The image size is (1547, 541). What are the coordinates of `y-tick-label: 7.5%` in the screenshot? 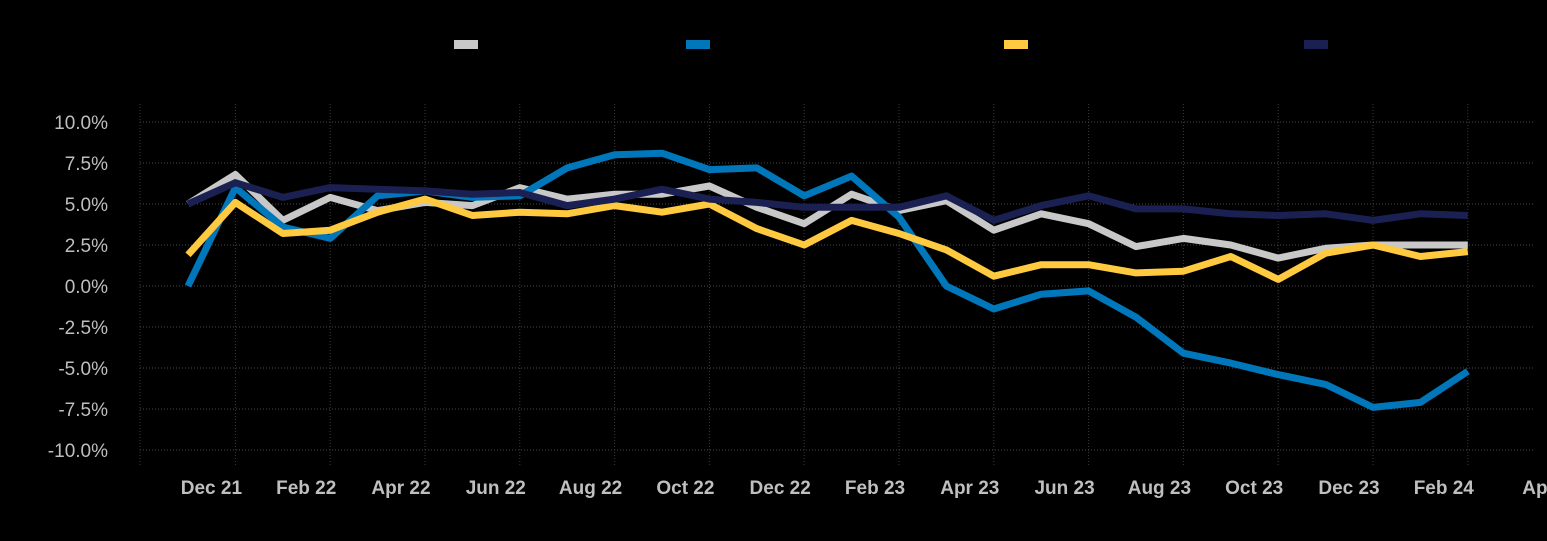 It's located at (86, 164).